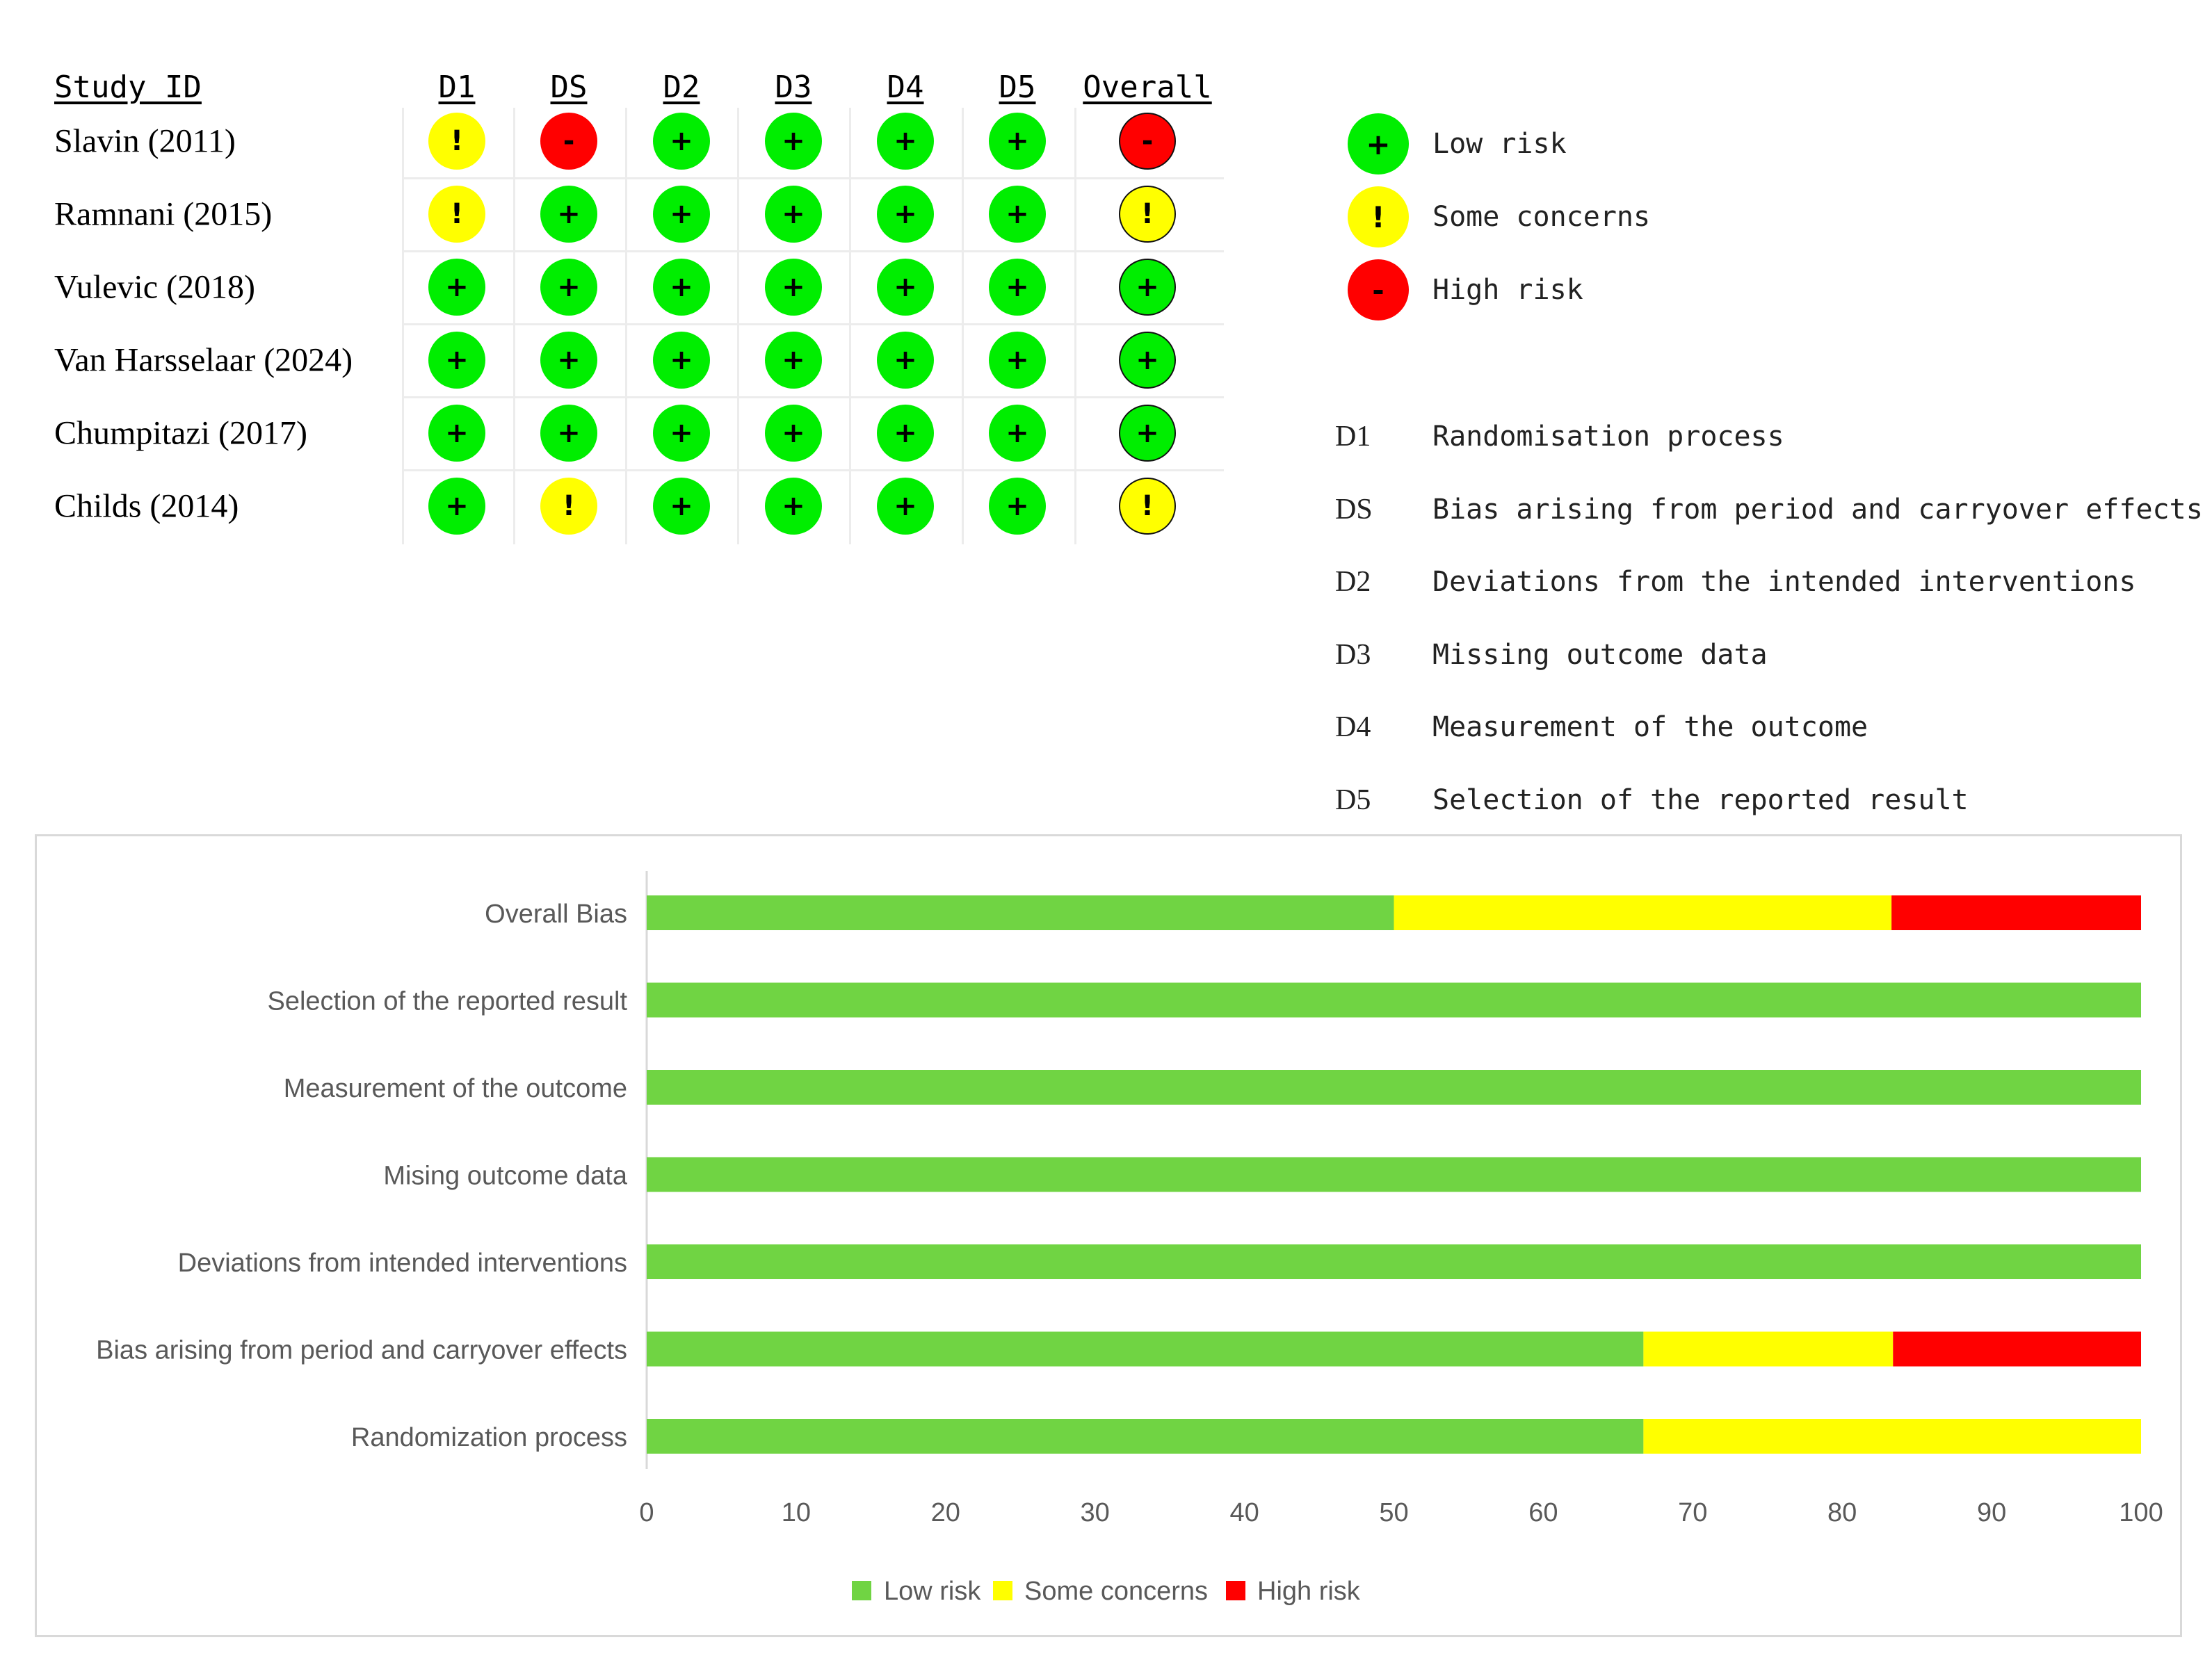  Describe the element at coordinates (457, 88) in the screenshot. I see `domain-header-d1: D1` at that location.